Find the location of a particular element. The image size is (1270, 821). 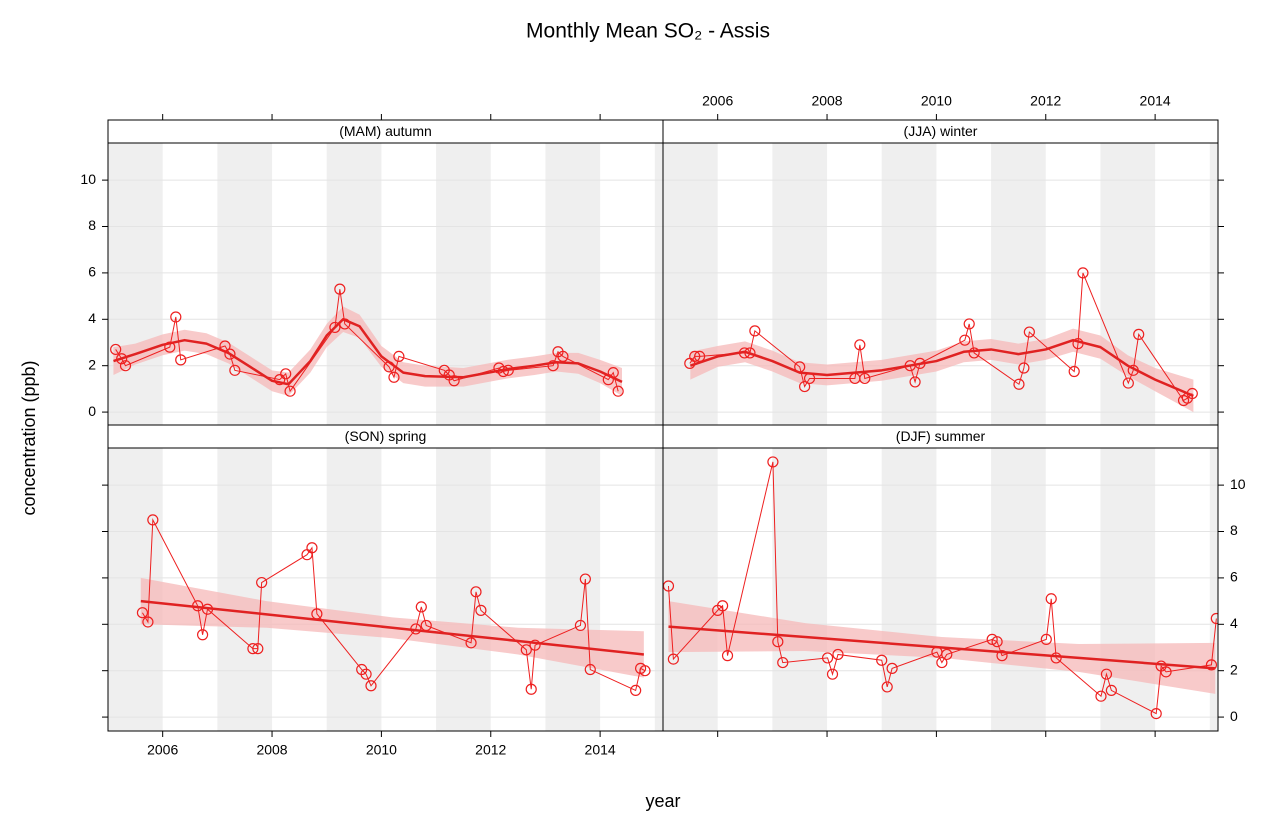

x-tick-label: 2010 is located at coordinates (936, 101).